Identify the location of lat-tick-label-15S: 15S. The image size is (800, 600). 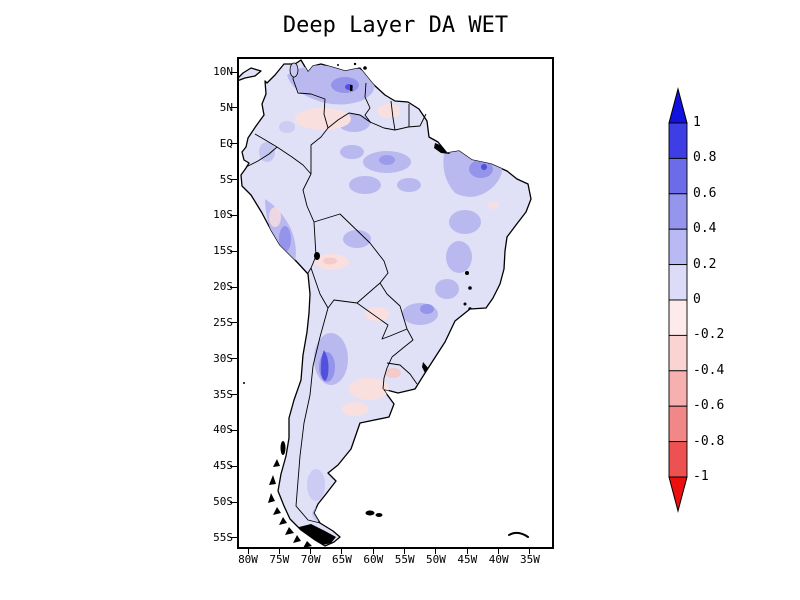
(223, 251).